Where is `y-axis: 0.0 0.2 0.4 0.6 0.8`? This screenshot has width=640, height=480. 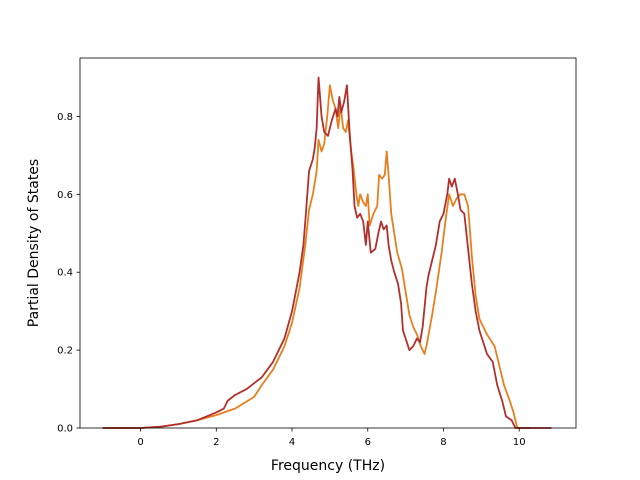 y-axis: 0.0 0.2 0.4 0.6 0.8 is located at coordinates (68, 273).